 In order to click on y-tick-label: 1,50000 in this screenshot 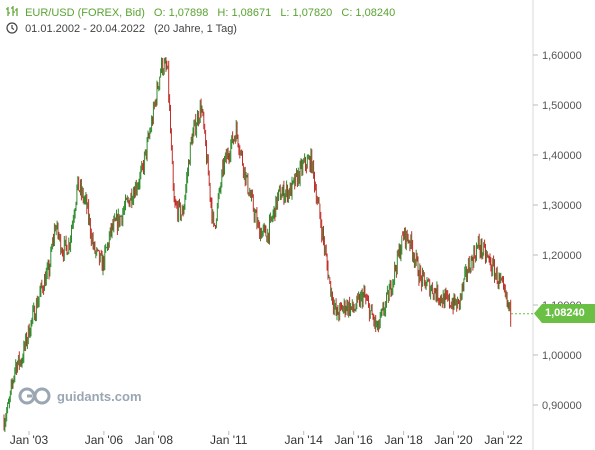, I will do `click(562, 106)`.